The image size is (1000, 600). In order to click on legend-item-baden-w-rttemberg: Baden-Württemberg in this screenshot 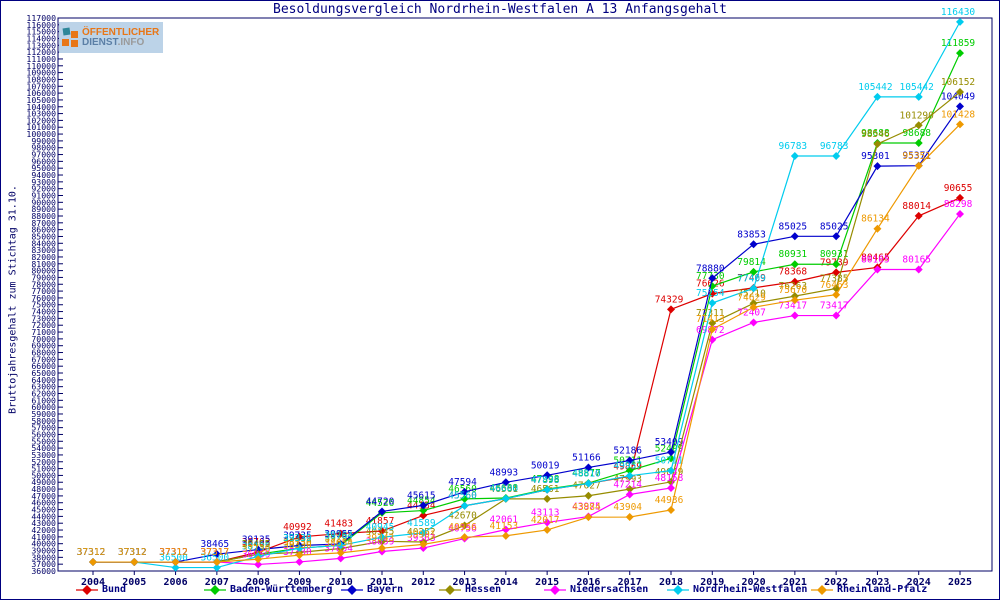, I will do `click(268, 589)`.